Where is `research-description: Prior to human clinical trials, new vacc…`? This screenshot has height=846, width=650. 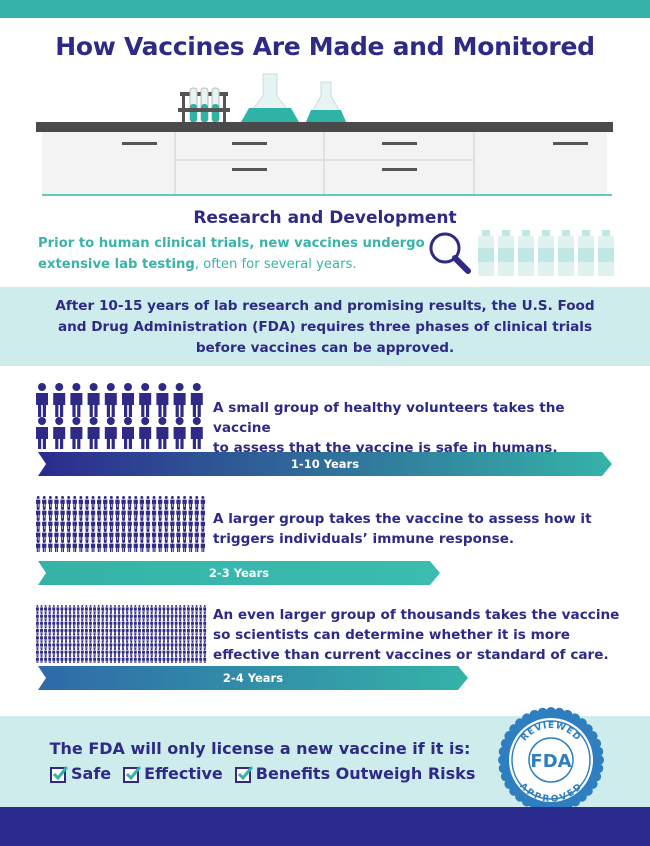 research-description: Prior to human clinical trials, new vacc… is located at coordinates (238, 254).